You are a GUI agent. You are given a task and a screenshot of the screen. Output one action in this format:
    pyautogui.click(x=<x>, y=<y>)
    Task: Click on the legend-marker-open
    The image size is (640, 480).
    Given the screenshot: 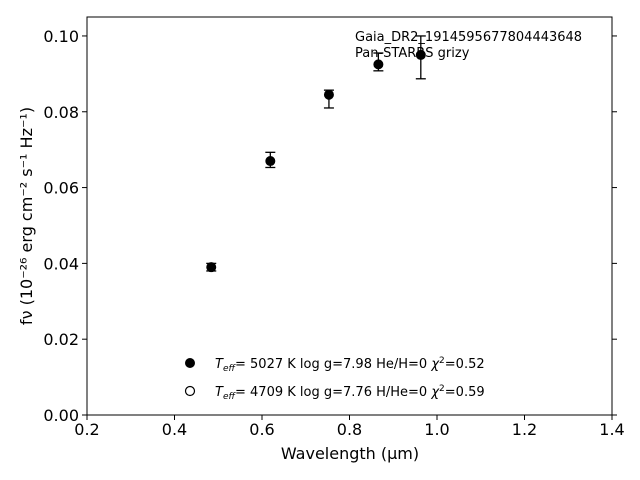 What is the action you would take?
    pyautogui.click(x=190, y=391)
    